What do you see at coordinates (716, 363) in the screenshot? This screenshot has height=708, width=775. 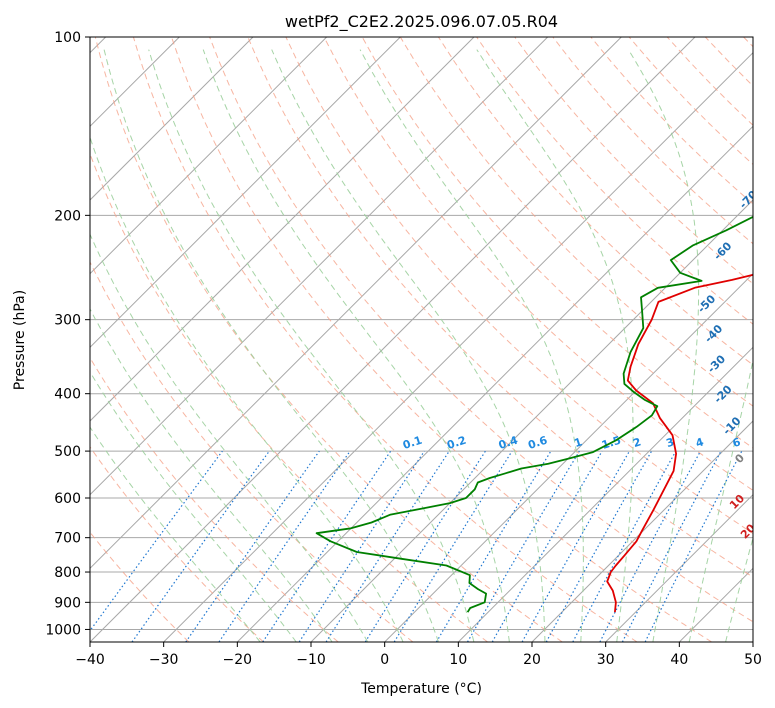 I see `adiabat-label: -30` at bounding box center [716, 363].